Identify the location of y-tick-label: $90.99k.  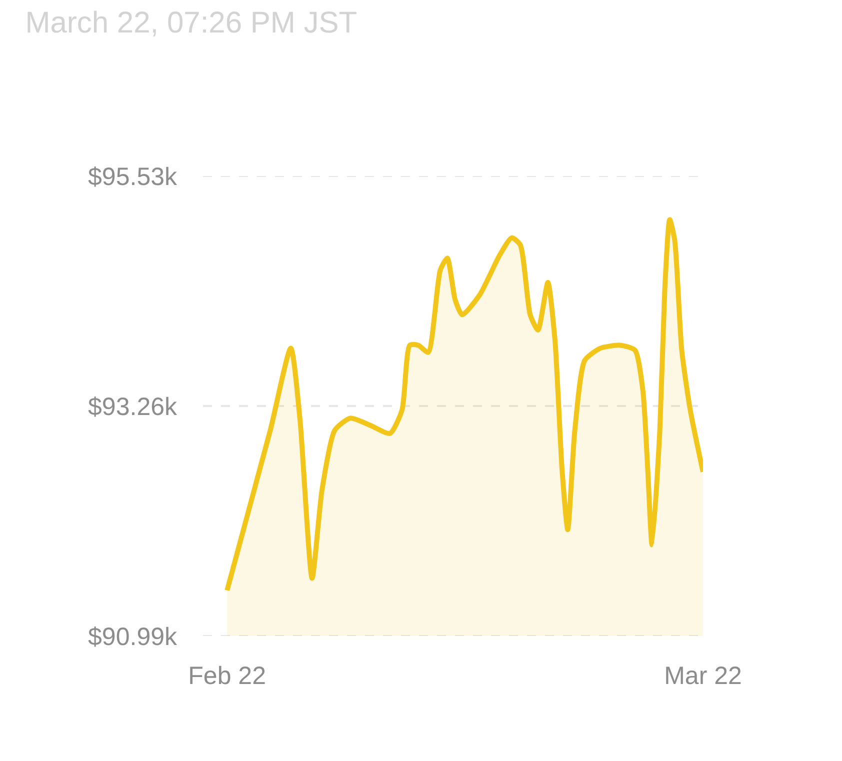
(133, 636).